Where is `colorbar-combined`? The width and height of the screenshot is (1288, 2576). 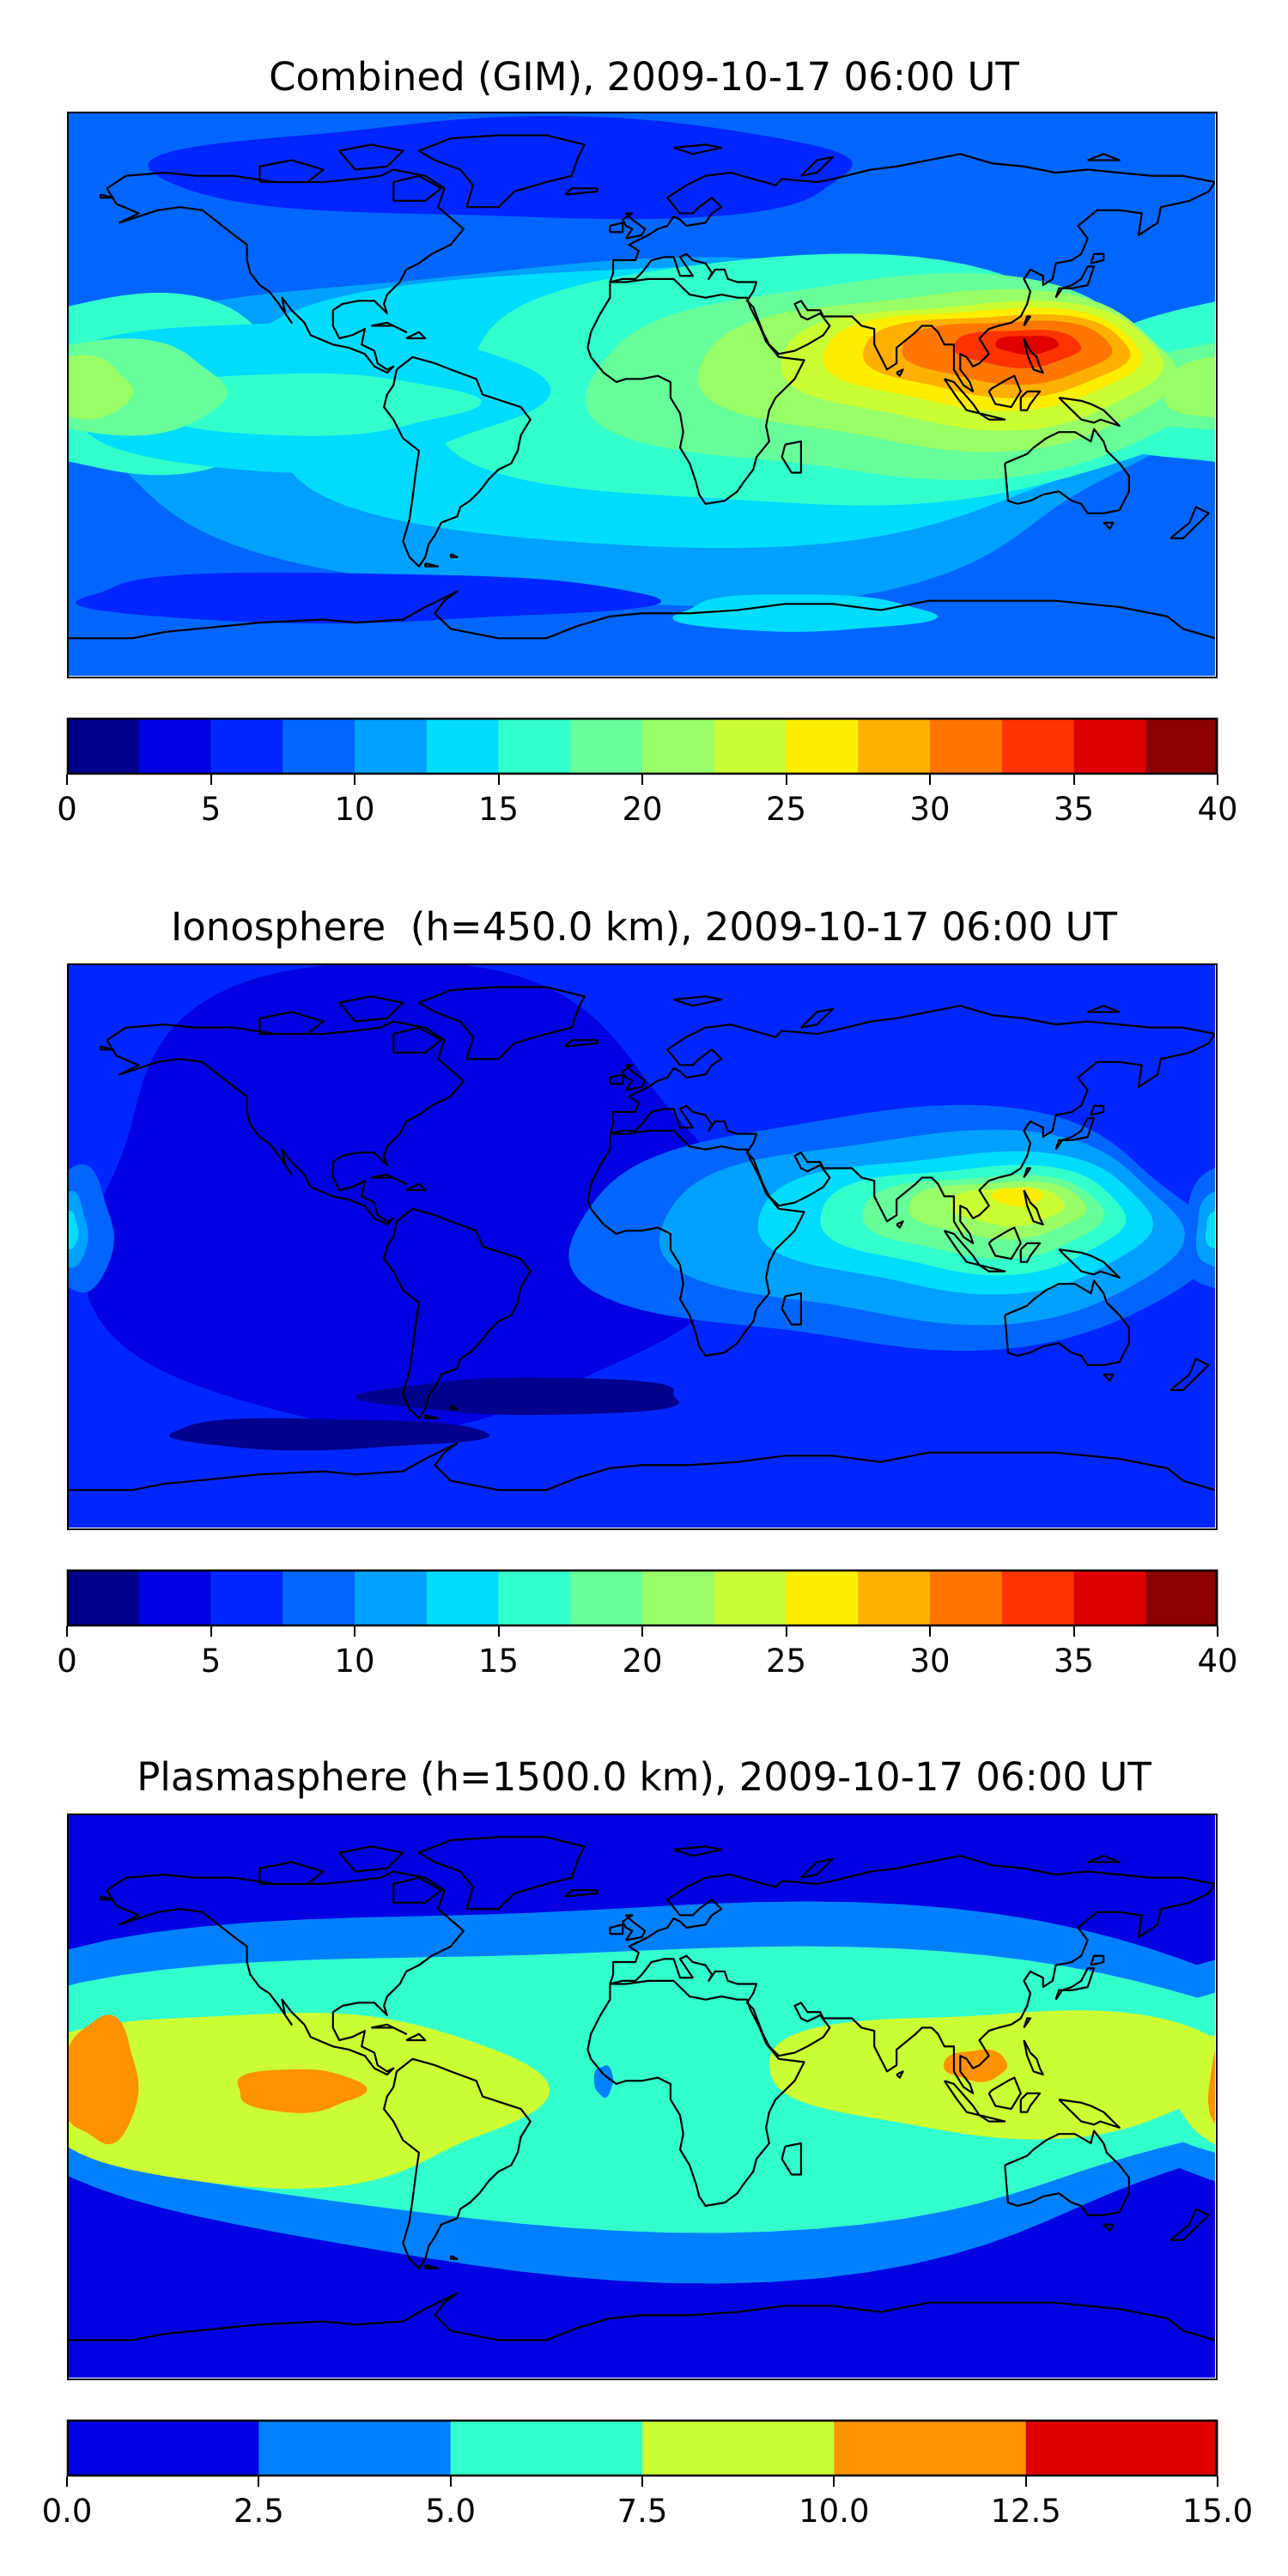
colorbar-combined is located at coordinates (642, 746).